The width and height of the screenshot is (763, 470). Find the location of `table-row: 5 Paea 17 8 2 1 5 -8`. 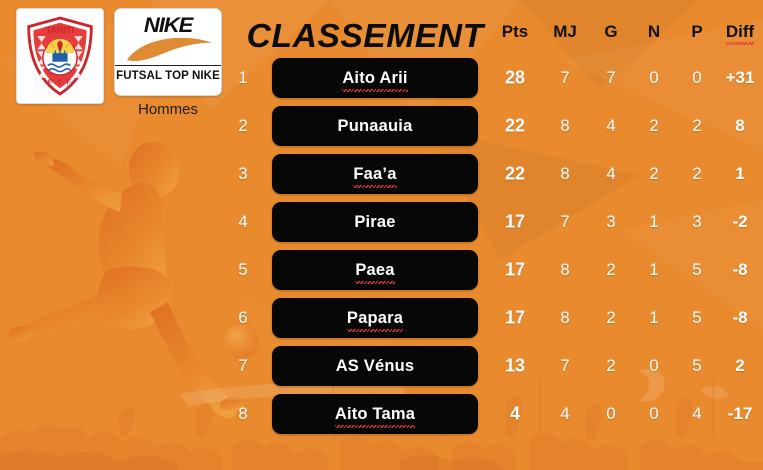

table-row: 5 Paea 17 8 2 1 5 -8 is located at coordinates (381, 270).